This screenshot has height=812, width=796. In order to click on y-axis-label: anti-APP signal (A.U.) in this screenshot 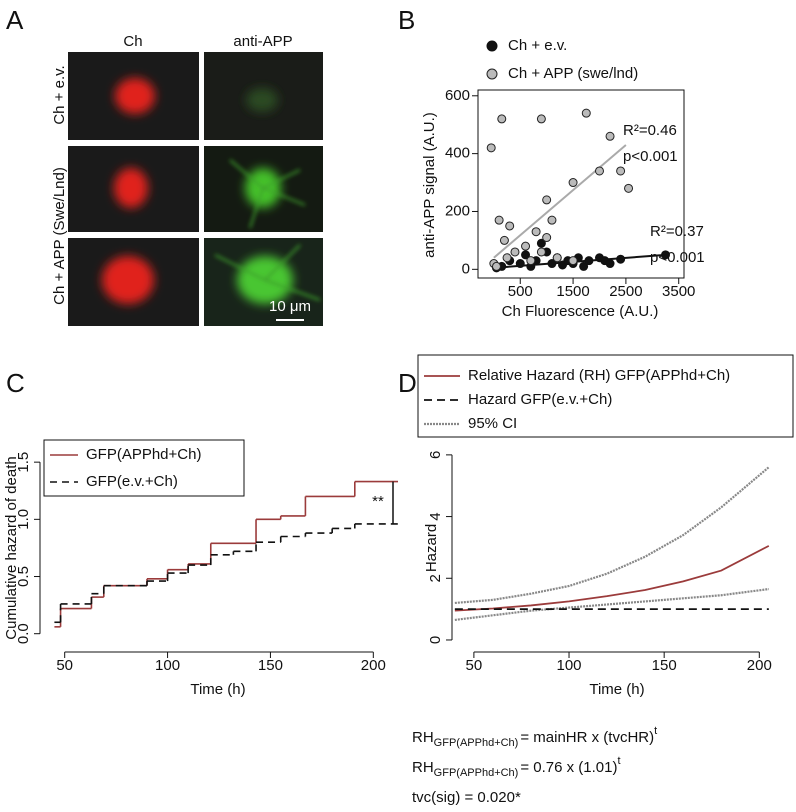, I will do `click(429, 185)`.